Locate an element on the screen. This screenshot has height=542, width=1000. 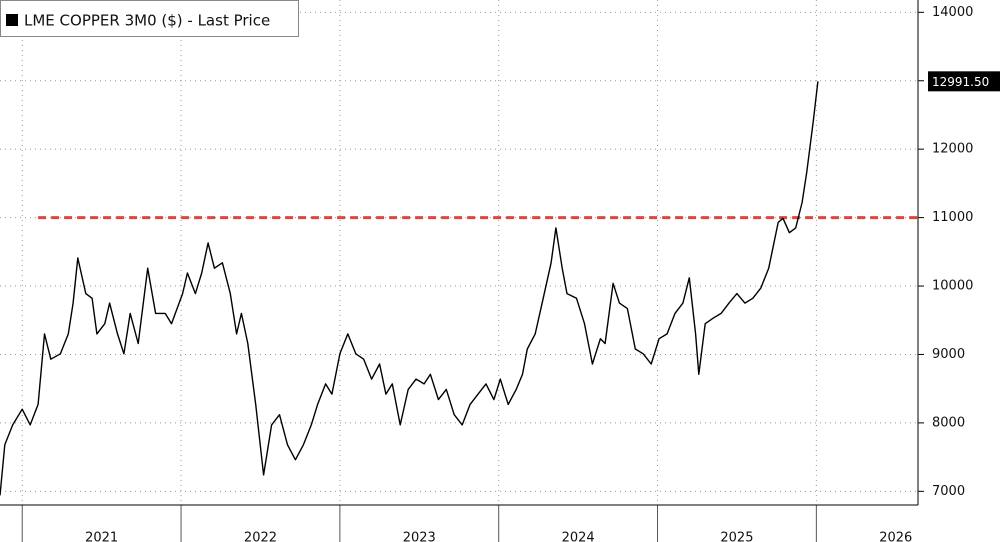
x-tick-label: 2025 is located at coordinates (736, 536).